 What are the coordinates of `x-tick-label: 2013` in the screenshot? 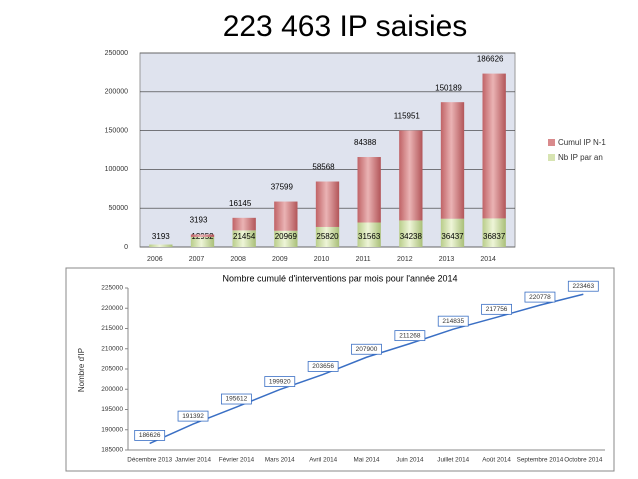 It's located at (447, 259).